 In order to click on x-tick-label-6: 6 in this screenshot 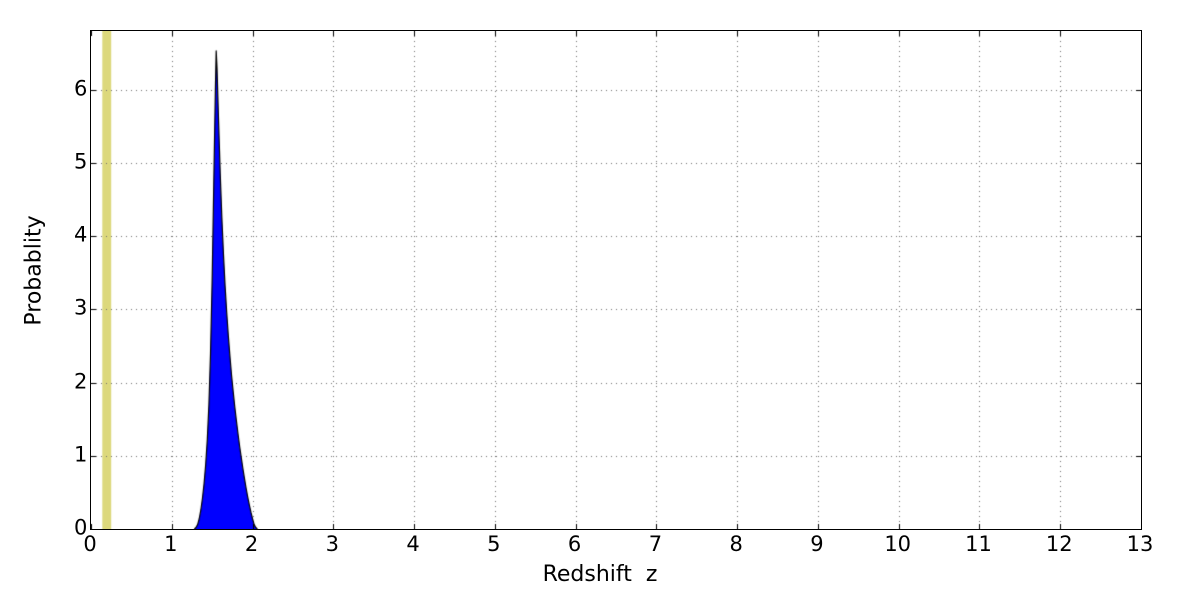, I will do `click(574, 544)`.